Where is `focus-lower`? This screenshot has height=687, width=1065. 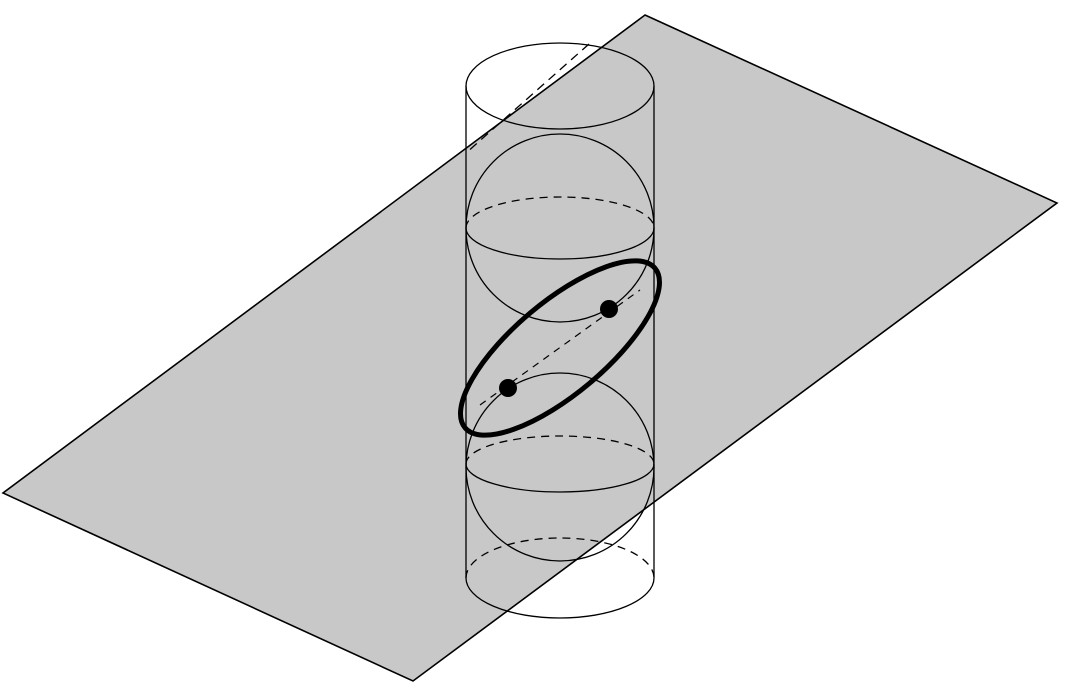 focus-lower is located at coordinates (508, 388).